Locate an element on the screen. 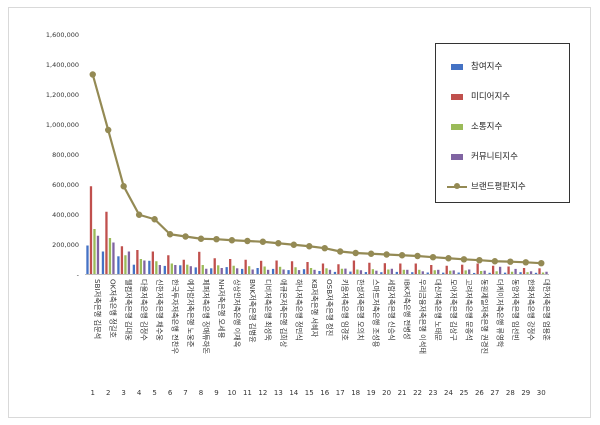  category-number-label: 18 is located at coordinates (355, 393).